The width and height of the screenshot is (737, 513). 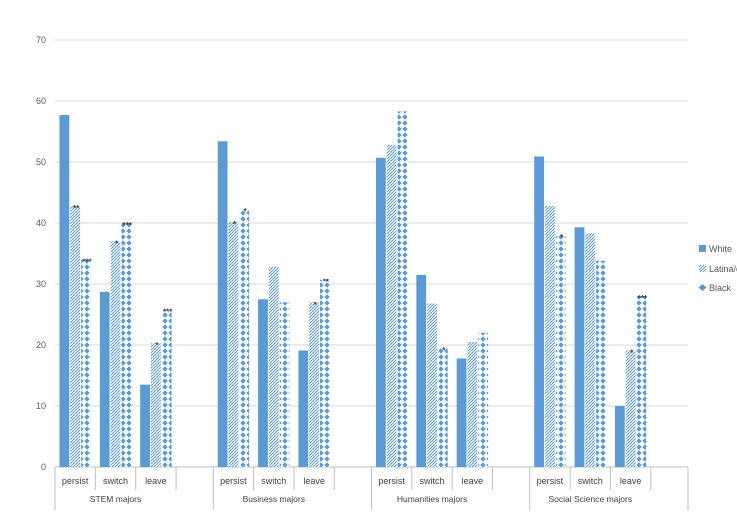 I want to click on group-label: Business majors, so click(x=274, y=499).